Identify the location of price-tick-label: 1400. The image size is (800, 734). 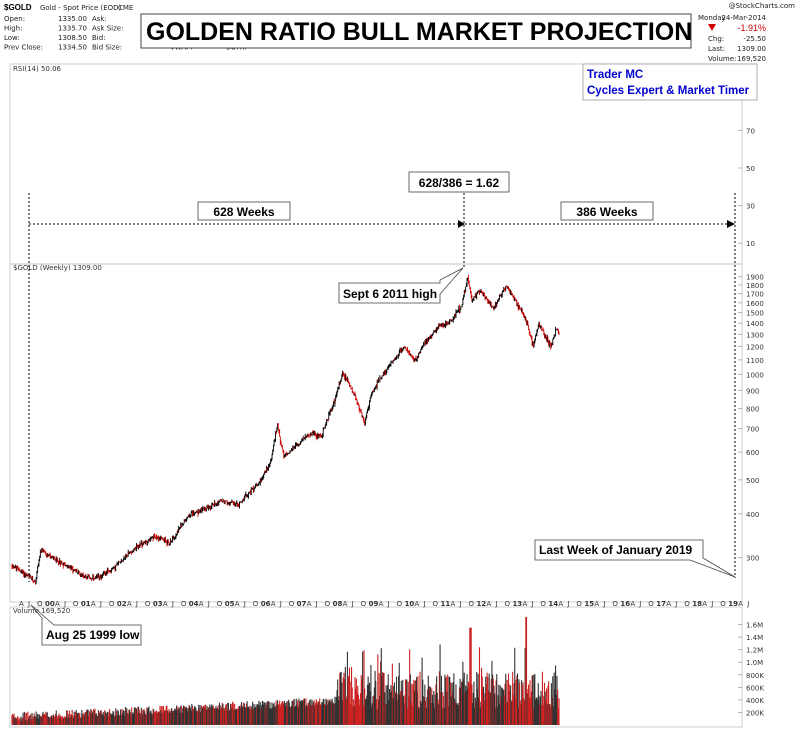
(755, 324).